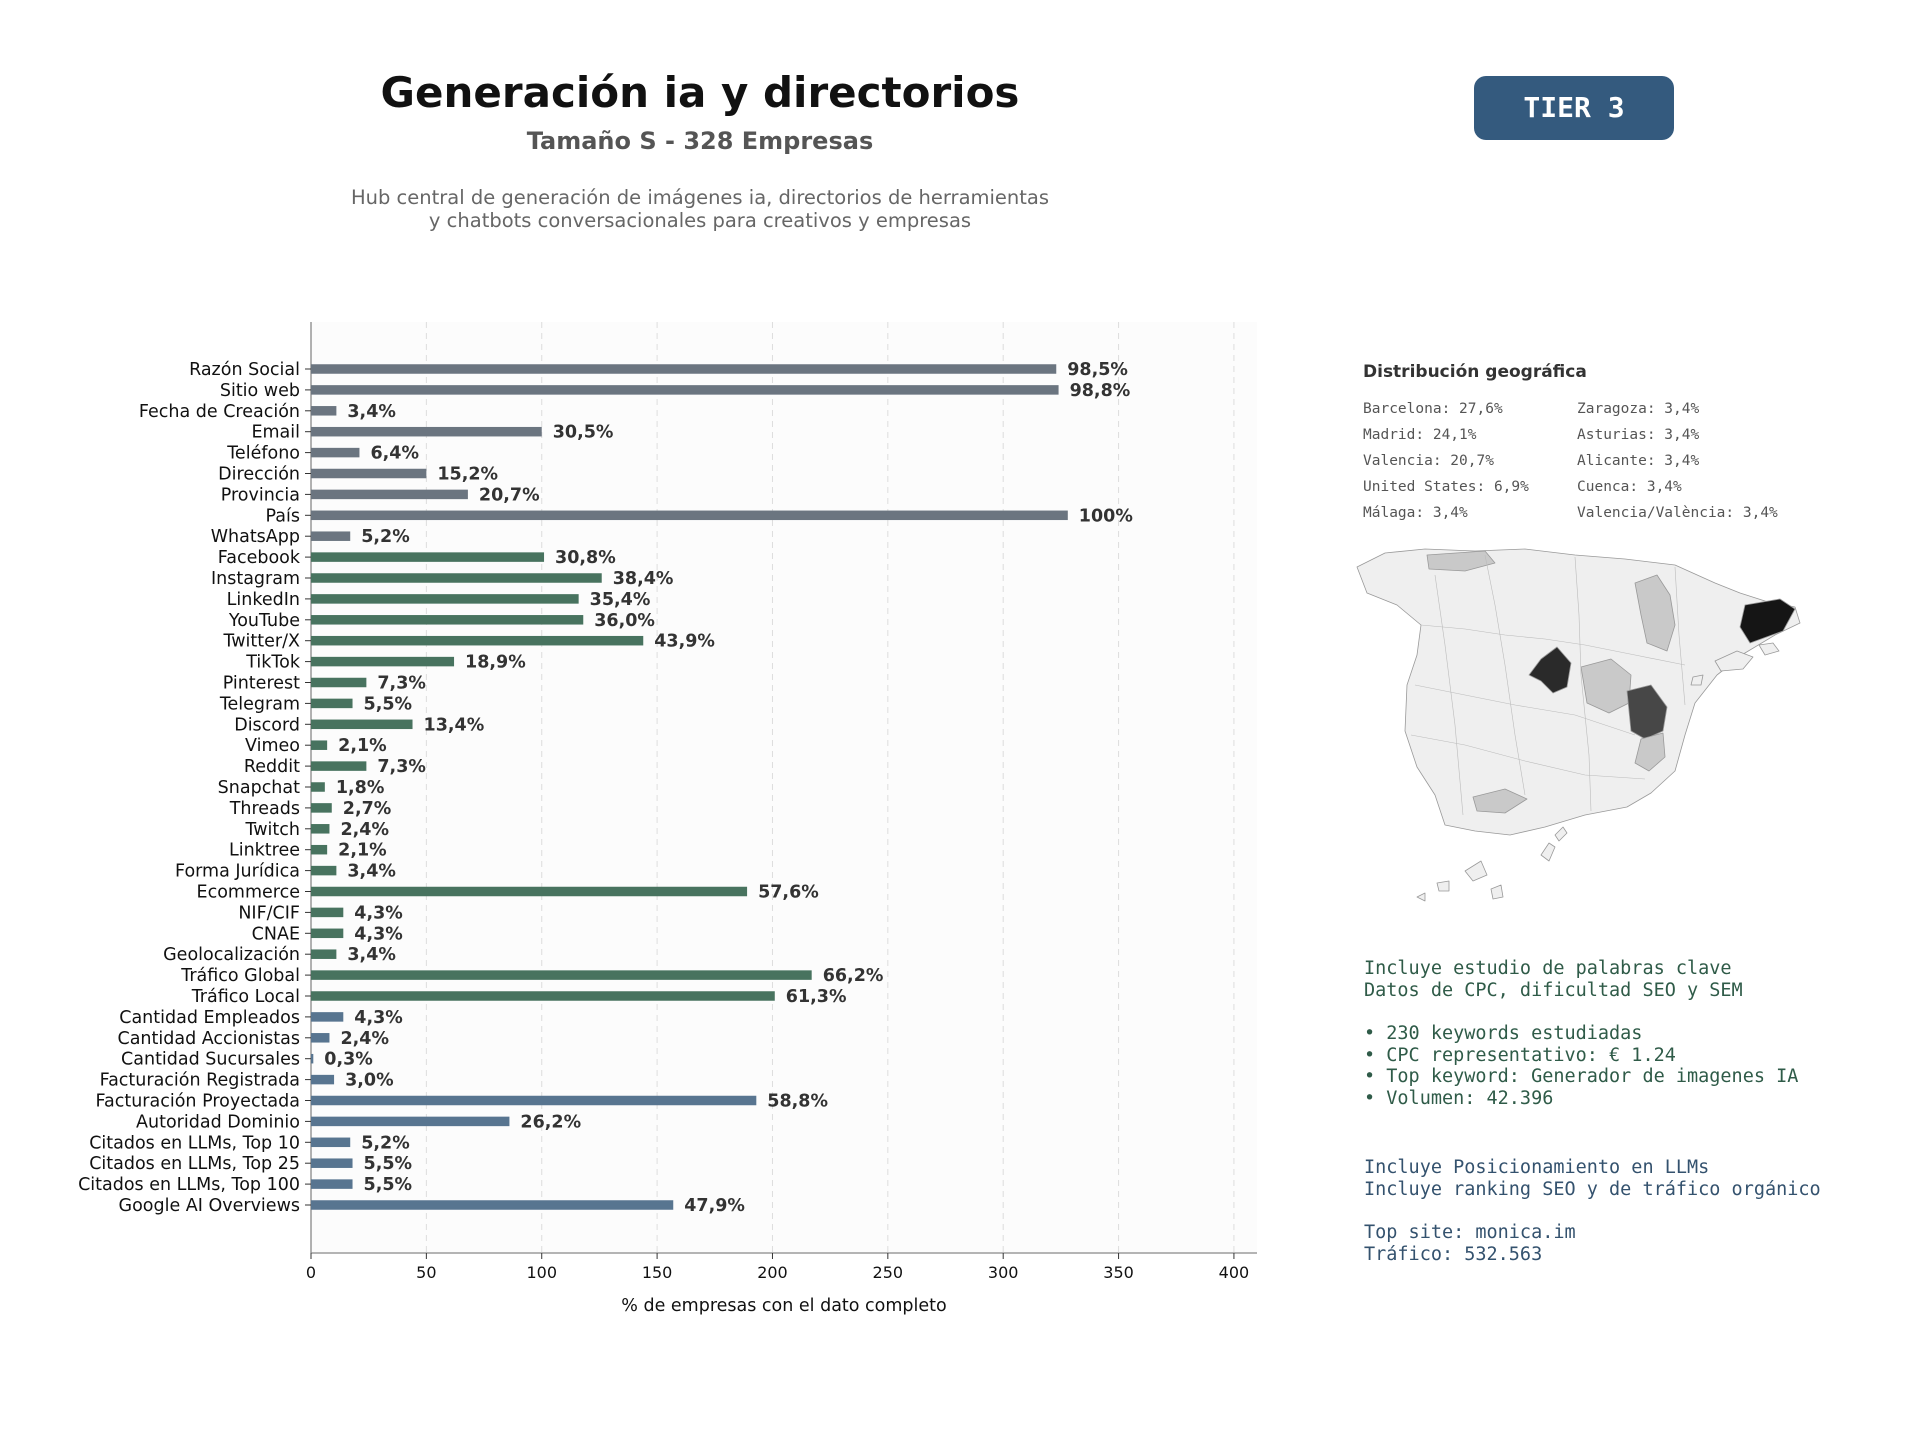 The height and width of the screenshot is (1440, 1920). Describe the element at coordinates (209, 1206) in the screenshot. I see `y-tick-label: Google AI Overviews` at that location.